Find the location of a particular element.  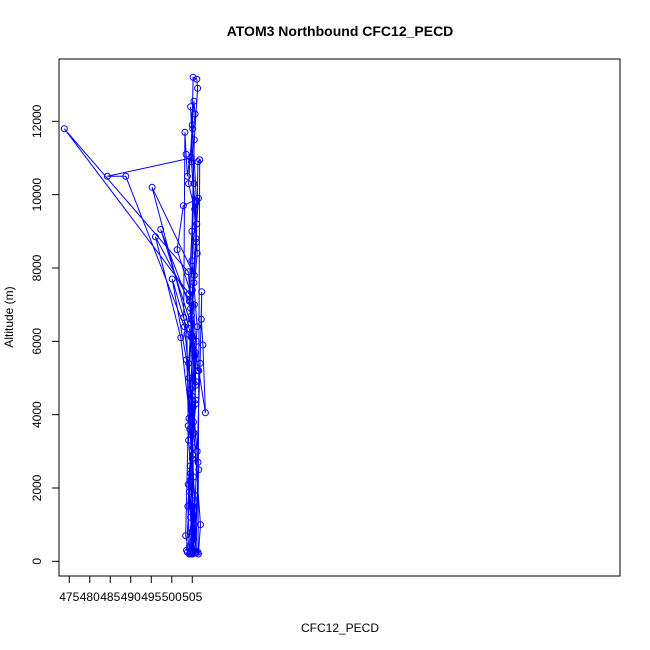

x-axis-label: CFC12_PECD is located at coordinates (340, 628).